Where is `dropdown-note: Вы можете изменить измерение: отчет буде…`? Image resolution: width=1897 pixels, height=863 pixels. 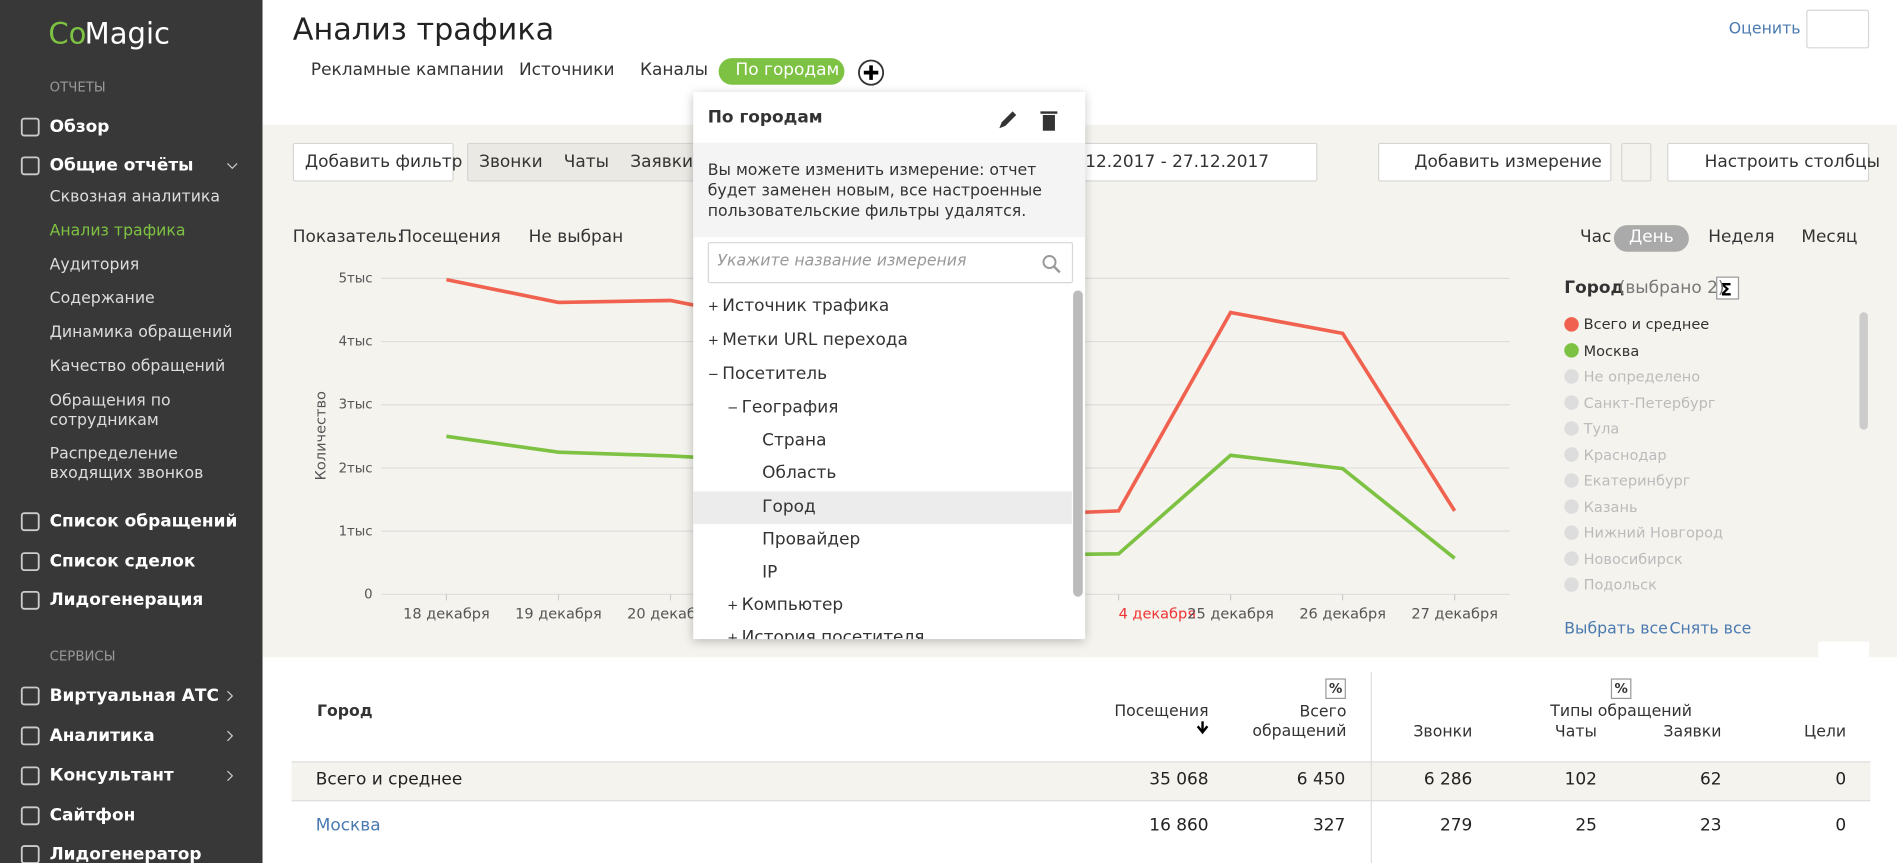 dropdown-note: Вы можете изменить измерение: отчет буде… is located at coordinates (874, 191).